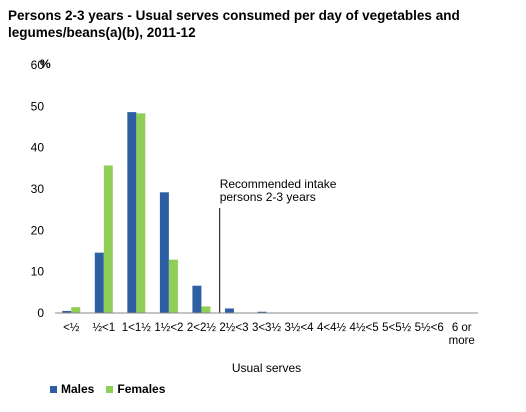 Image resolution: width=526 pixels, height=412 pixels. What do you see at coordinates (38, 272) in the screenshot?
I see `y-tick-label: 10` at bounding box center [38, 272].